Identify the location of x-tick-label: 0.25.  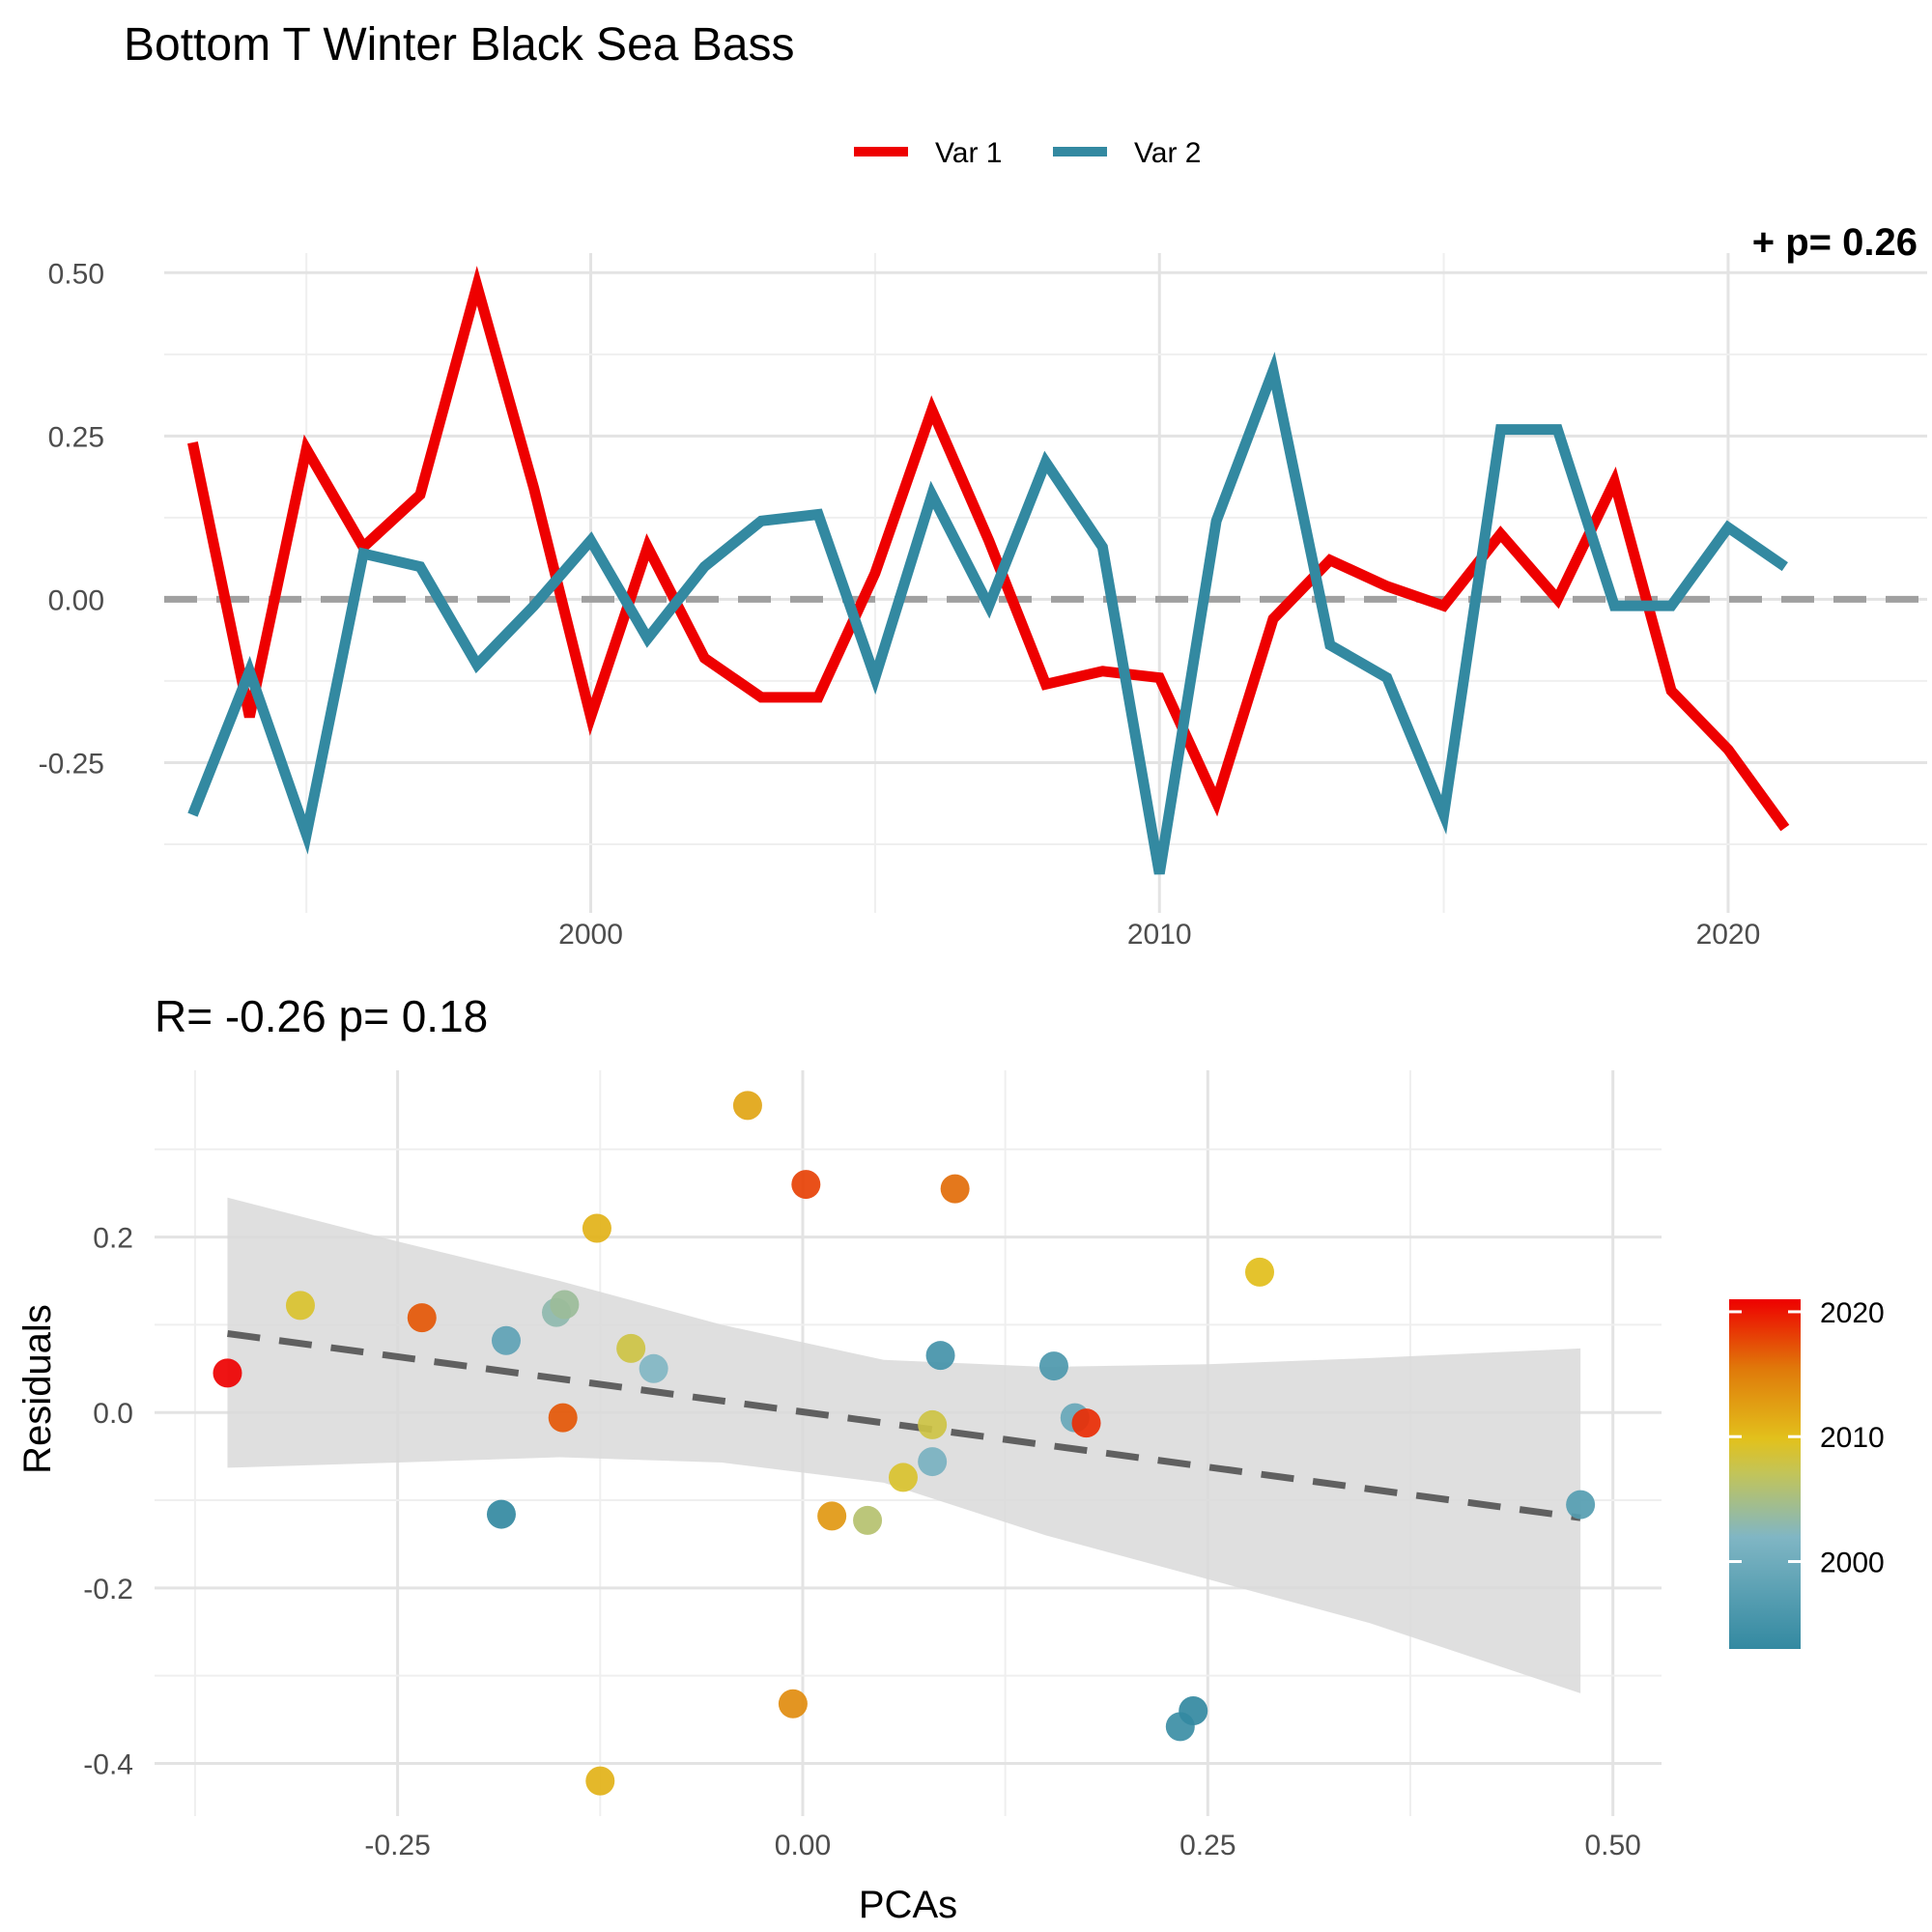
(1207, 1845).